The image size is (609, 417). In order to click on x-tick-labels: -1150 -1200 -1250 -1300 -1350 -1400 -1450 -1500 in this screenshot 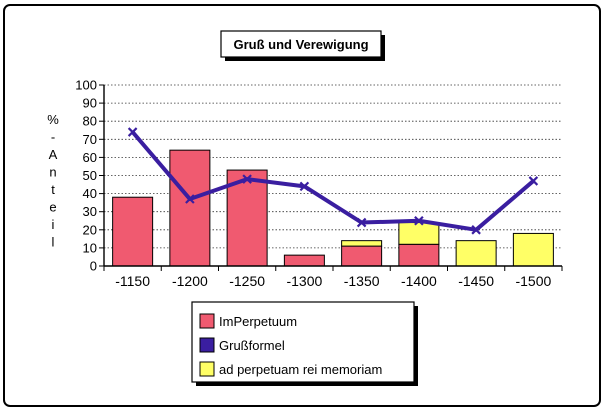, I will do `click(333, 281)`.